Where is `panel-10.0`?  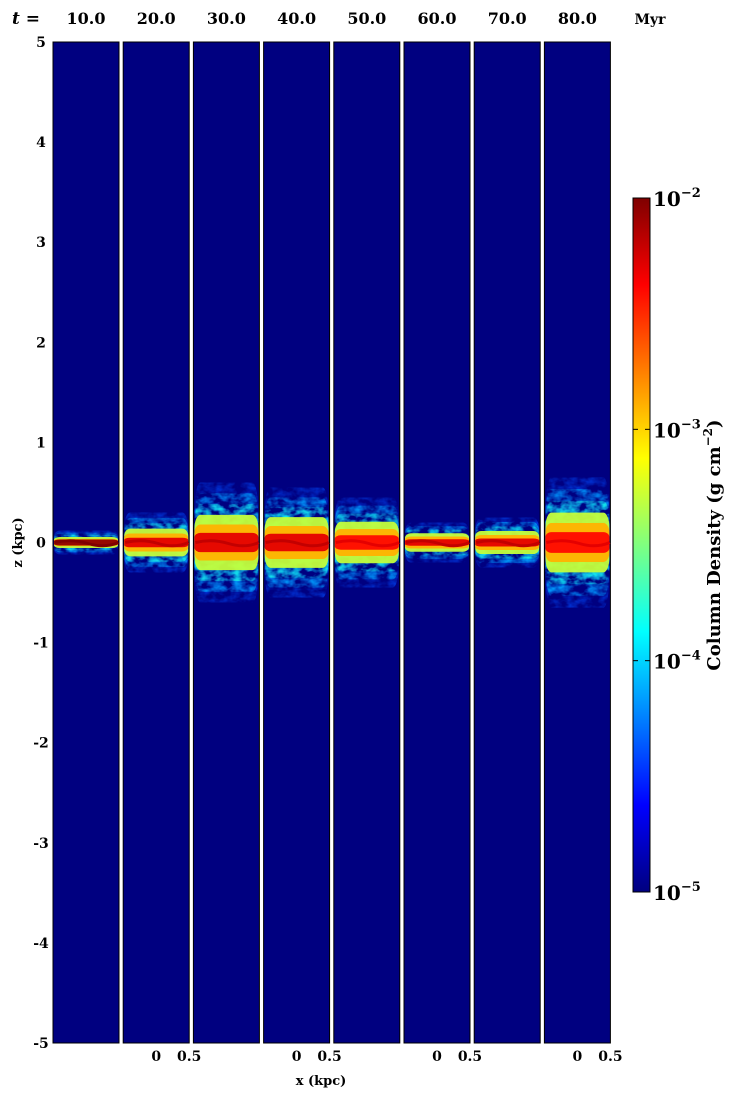 panel-10.0 is located at coordinates (86, 542).